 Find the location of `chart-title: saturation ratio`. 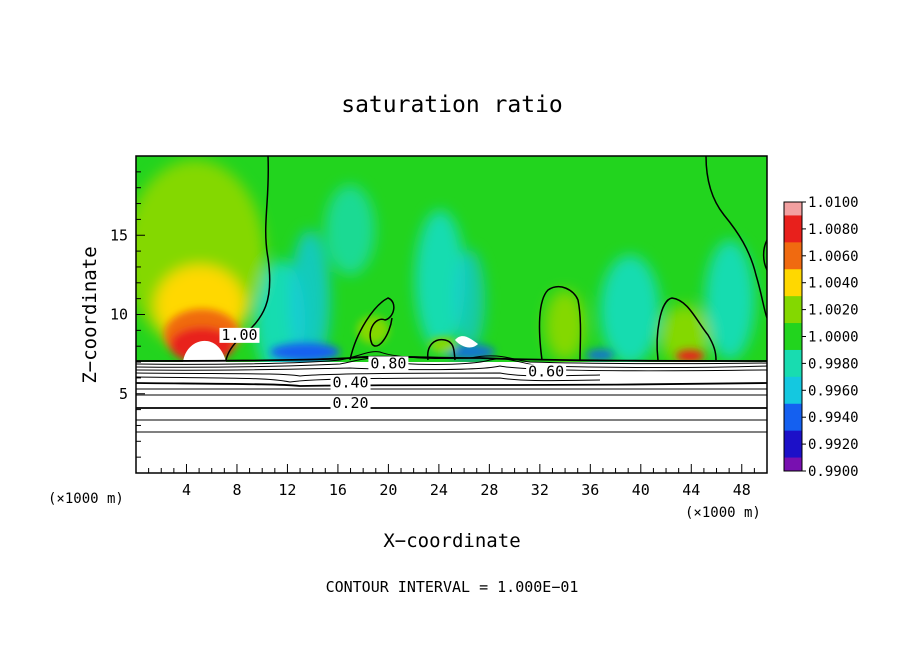

chart-title: saturation ratio is located at coordinates (452, 105).